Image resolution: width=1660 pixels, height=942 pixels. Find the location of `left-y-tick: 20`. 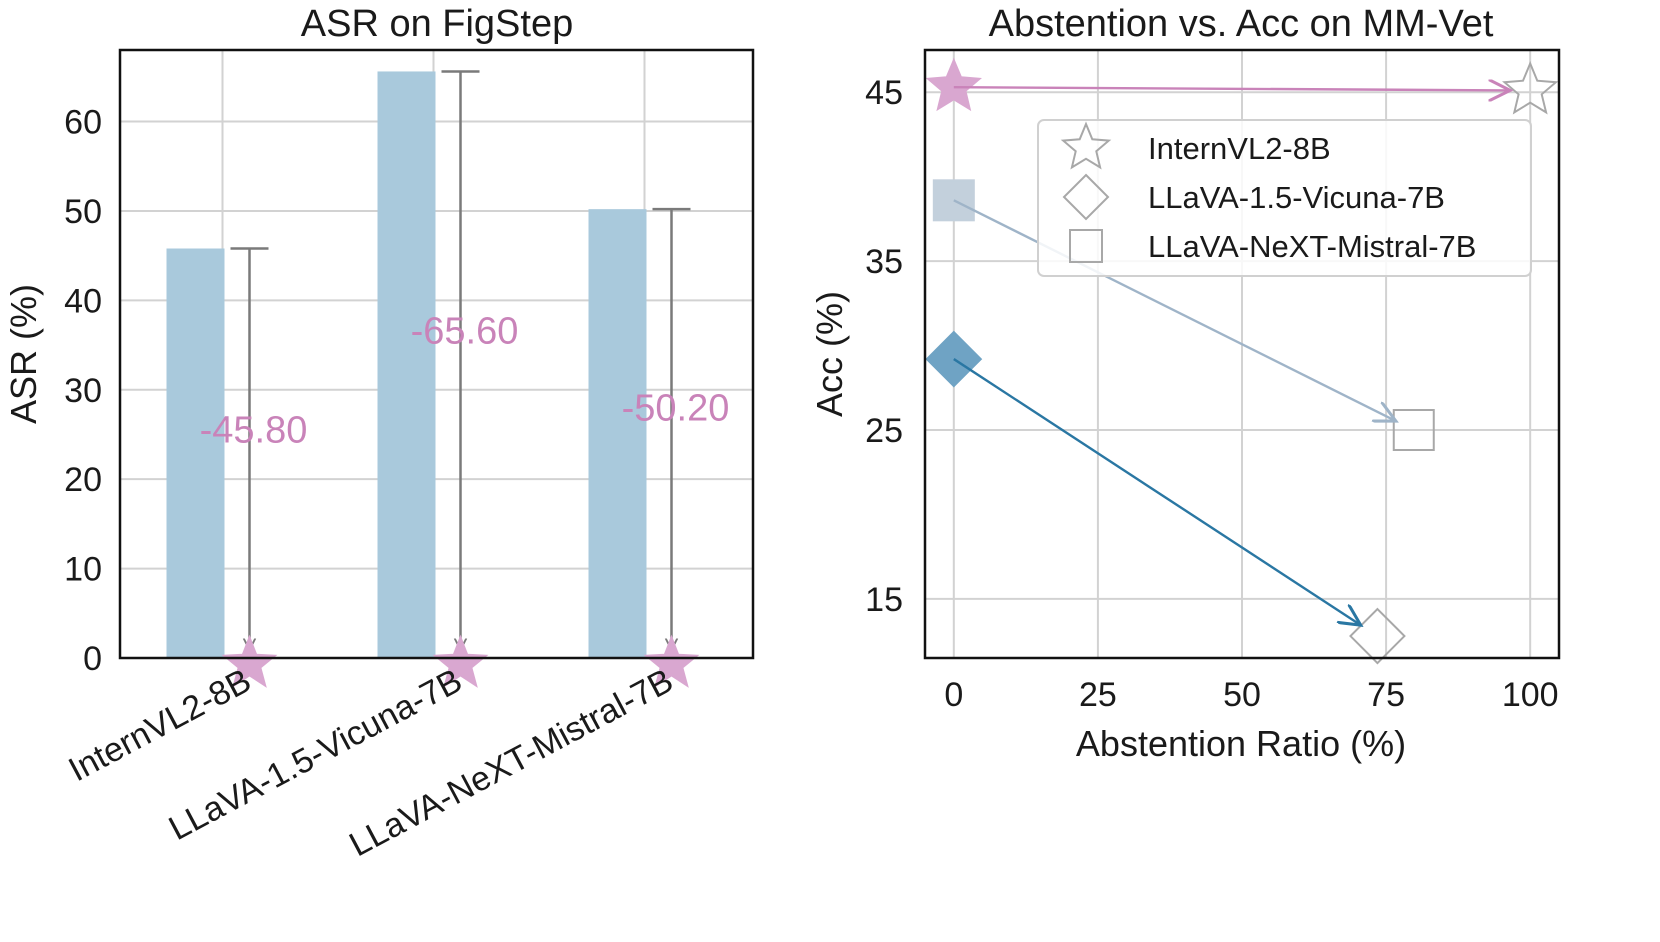

left-y-tick: 20 is located at coordinates (83, 480).